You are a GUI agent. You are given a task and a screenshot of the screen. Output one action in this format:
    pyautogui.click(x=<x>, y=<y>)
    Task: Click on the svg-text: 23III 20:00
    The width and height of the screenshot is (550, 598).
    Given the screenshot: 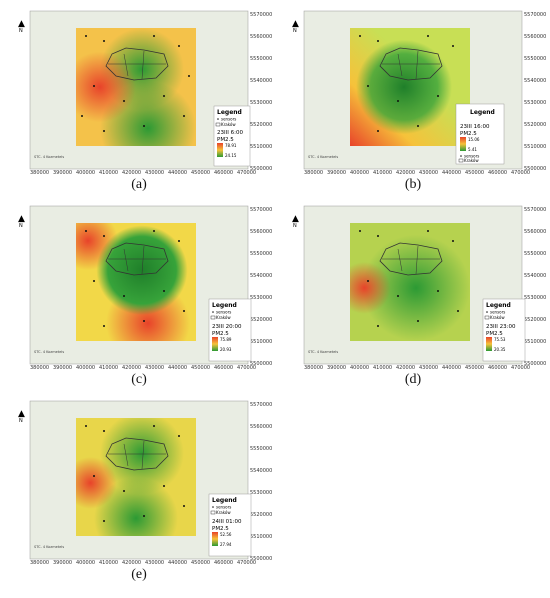 What is the action you would take?
    pyautogui.click(x=227, y=327)
    